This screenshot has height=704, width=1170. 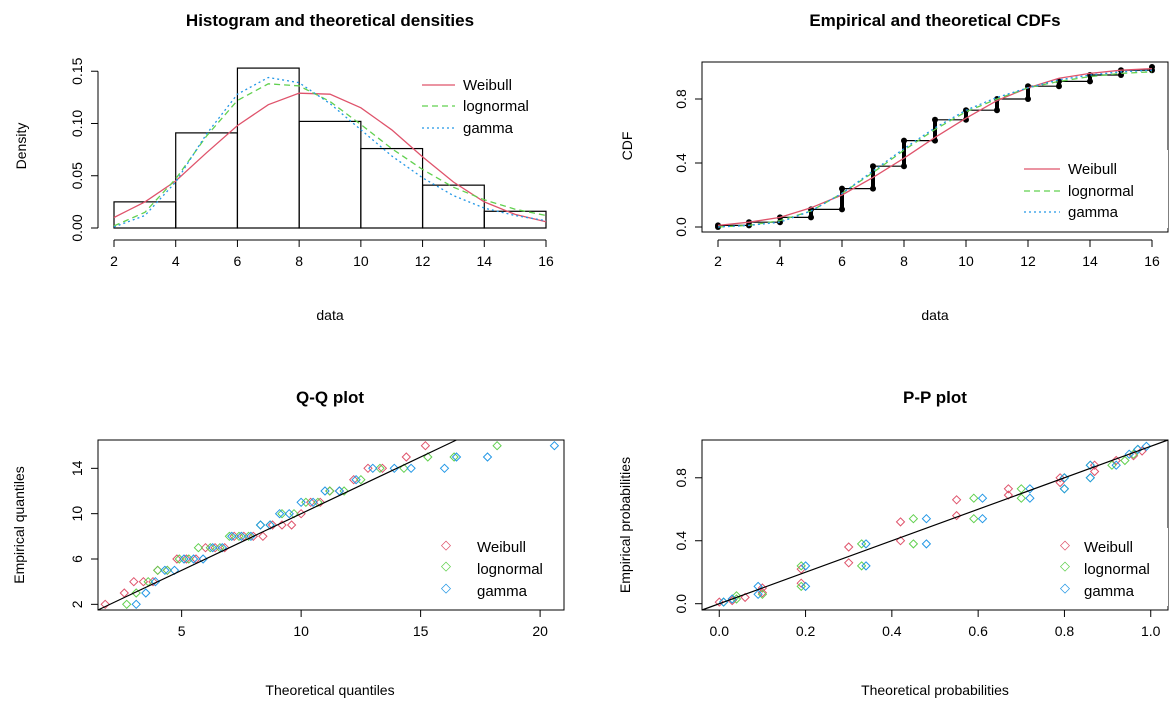 I want to click on y-tick-label: 0.00, so click(x=77, y=227).